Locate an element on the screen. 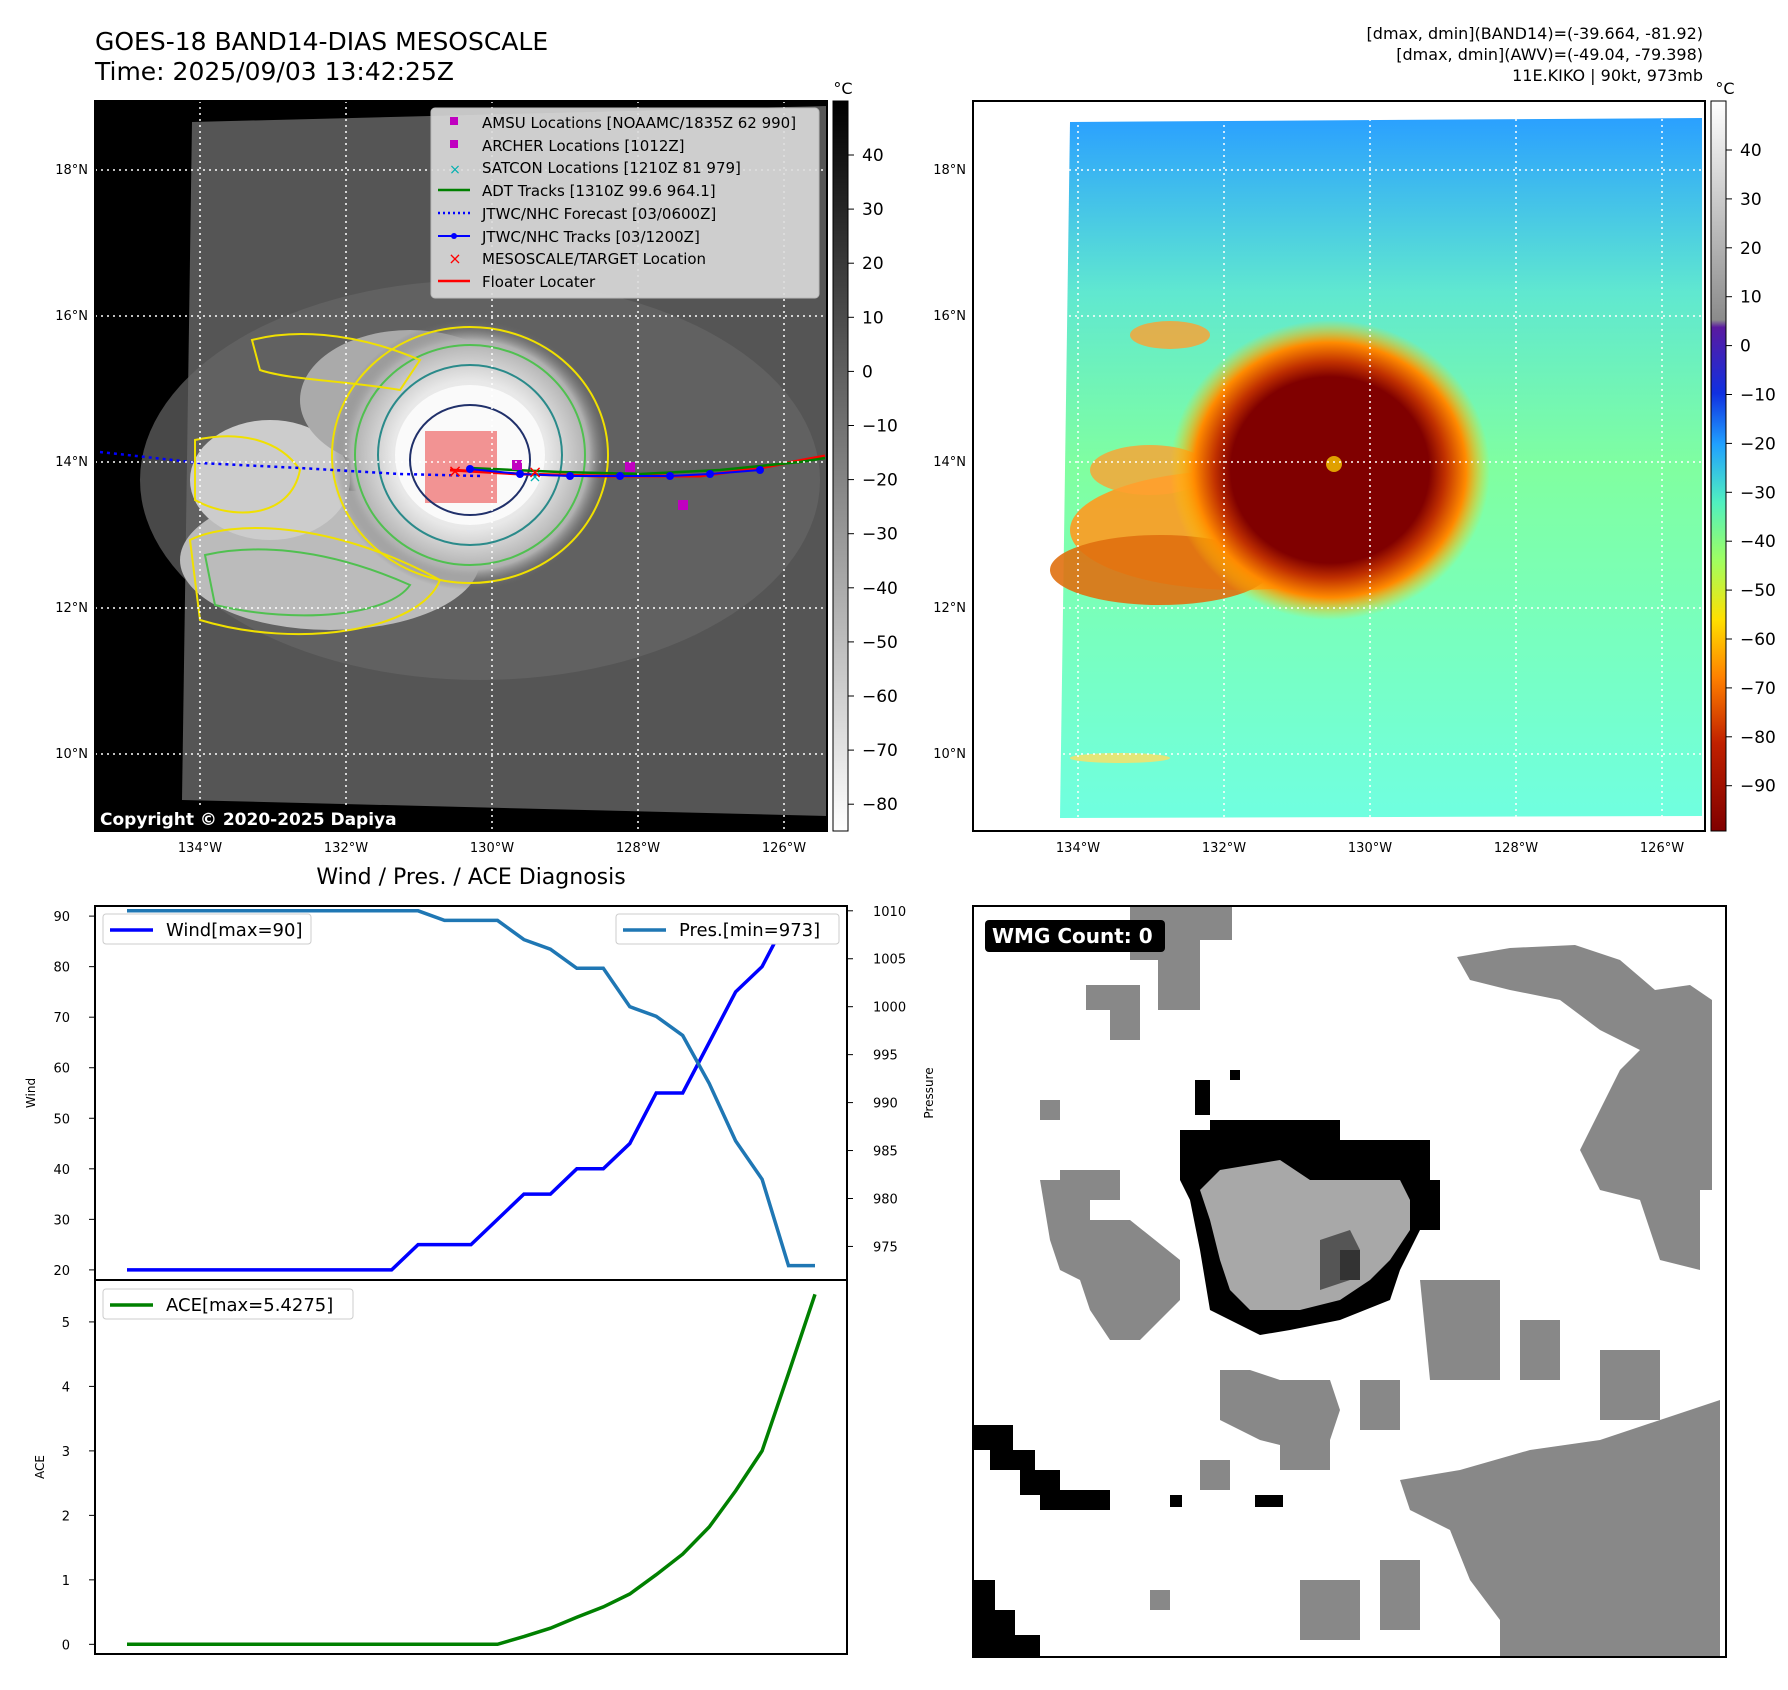 Image resolution: width=1788 pixels, height=1690 pixels. awv-lon-128: 128°W is located at coordinates (1516, 848).